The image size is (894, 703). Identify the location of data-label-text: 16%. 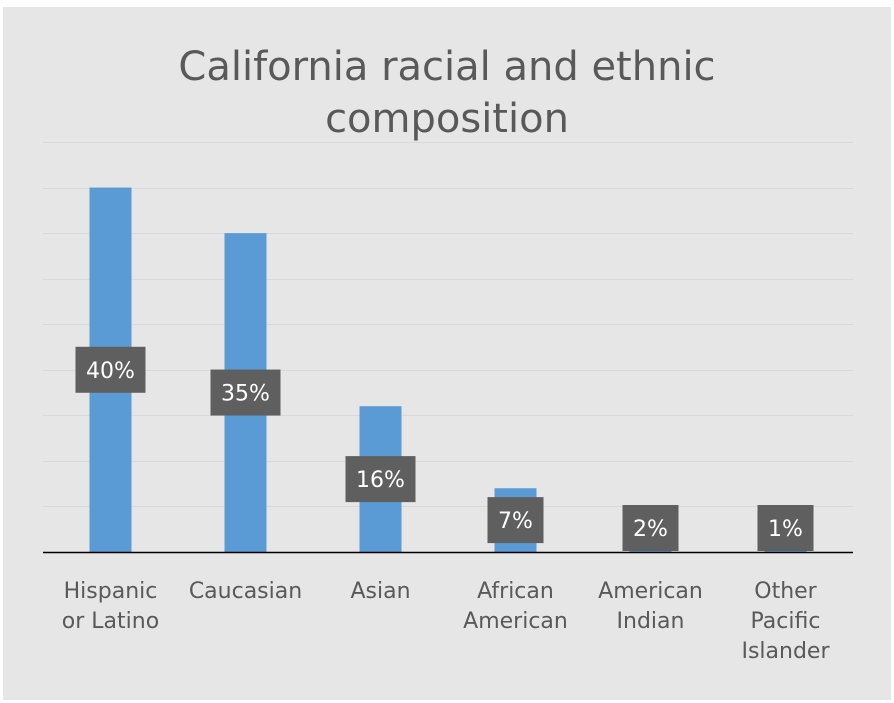
(380, 480).